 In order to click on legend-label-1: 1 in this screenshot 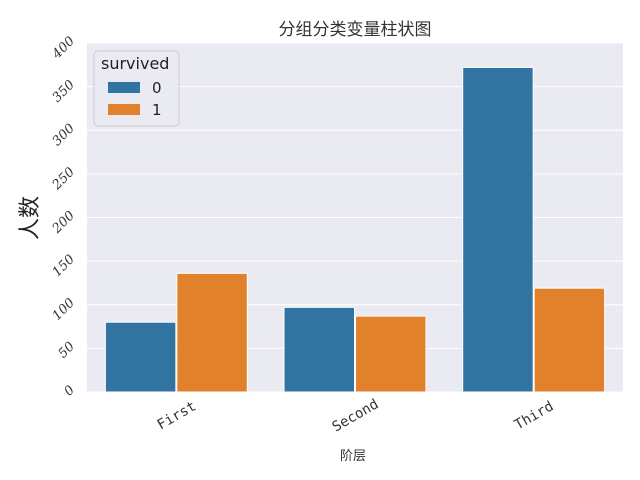, I will do `click(157, 110)`.